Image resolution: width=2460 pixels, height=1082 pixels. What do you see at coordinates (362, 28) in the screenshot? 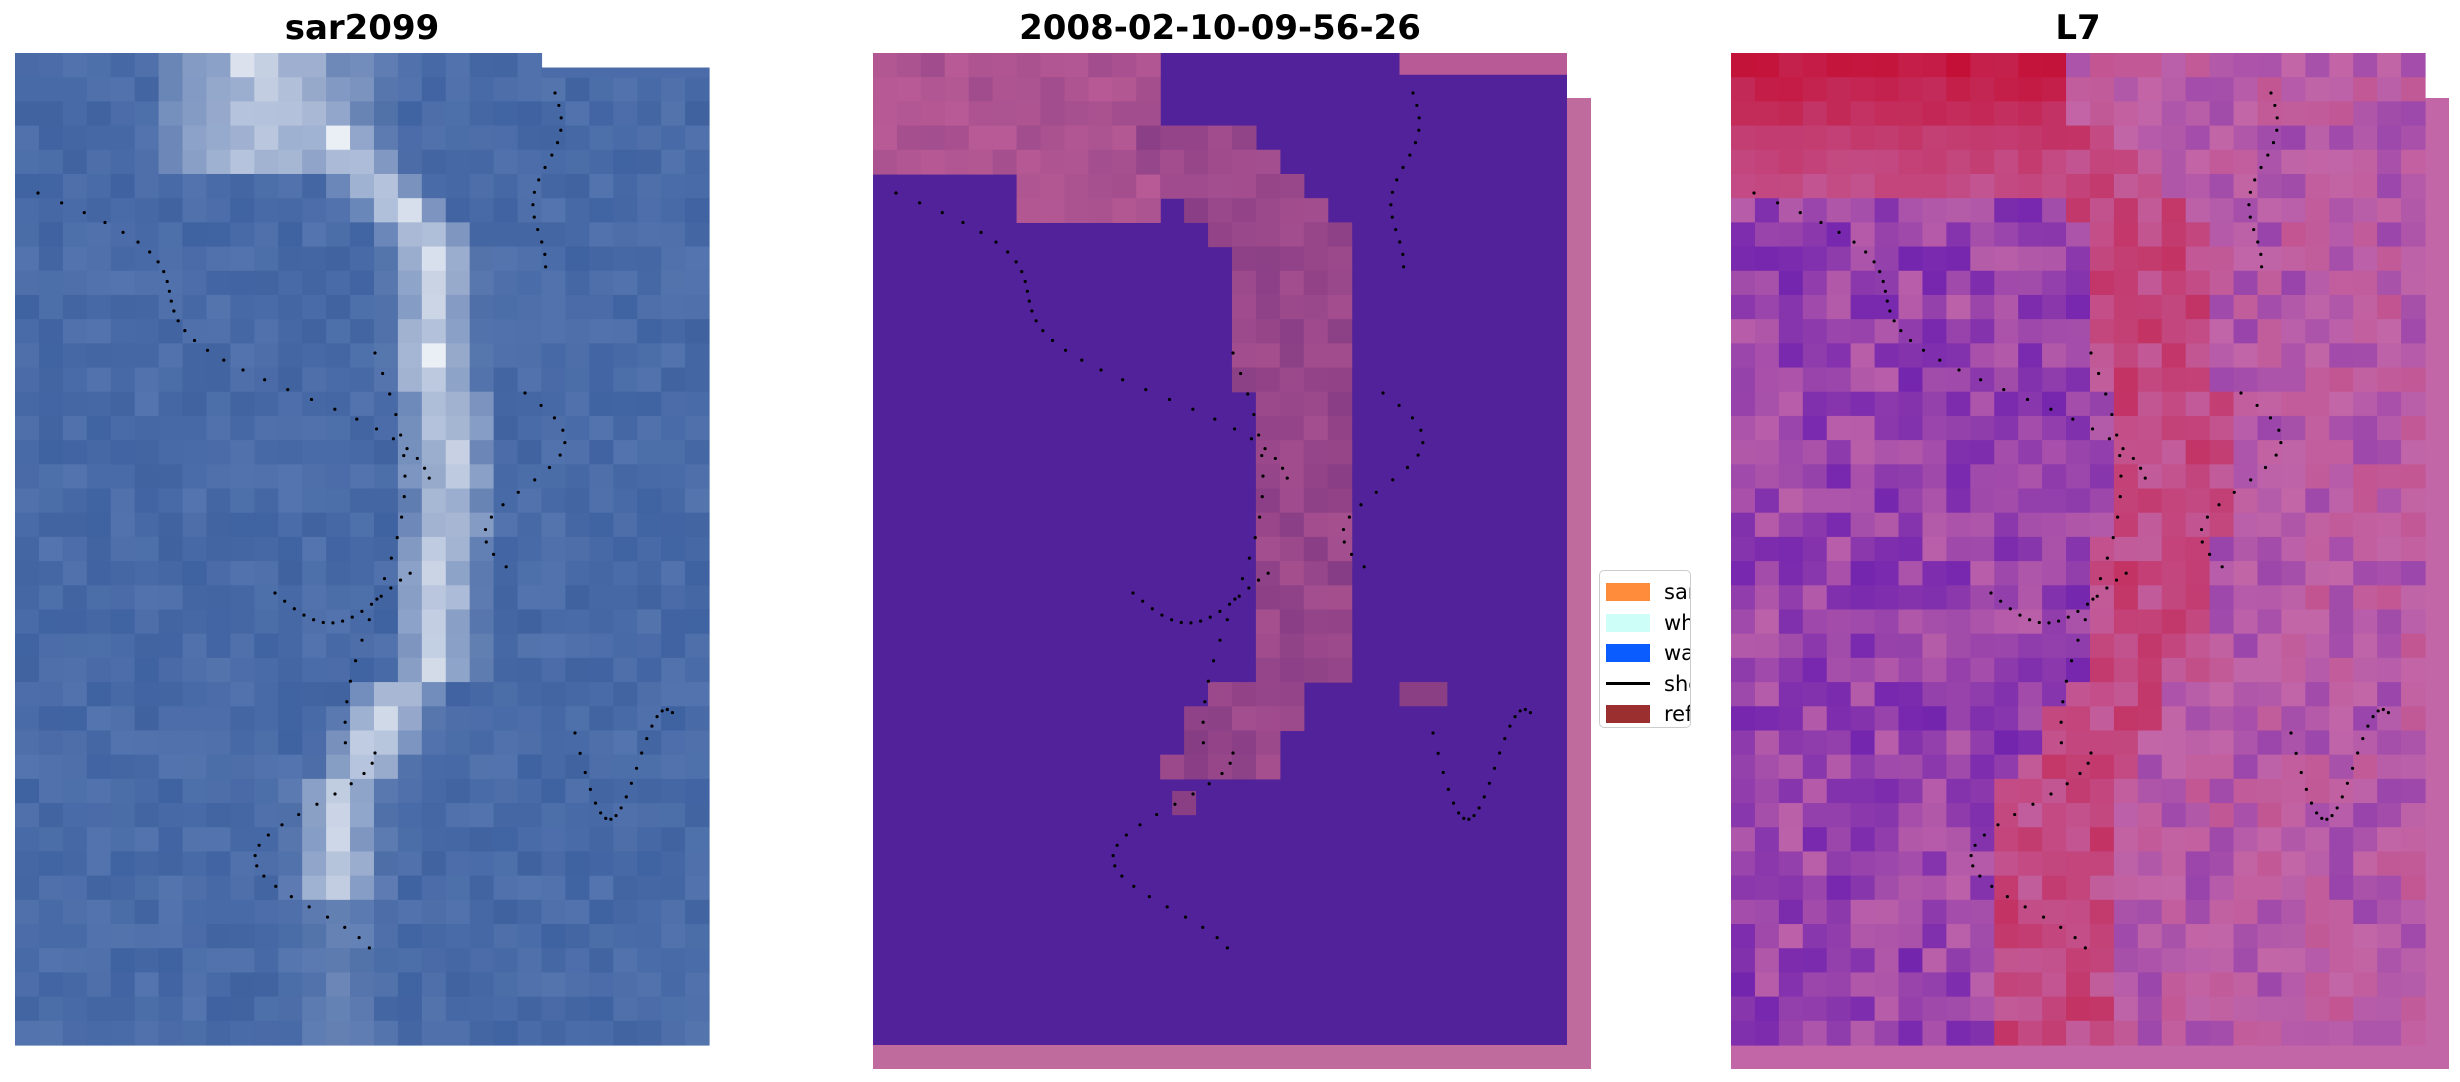
I see `panel-title-rgb: sar2099` at bounding box center [362, 28].